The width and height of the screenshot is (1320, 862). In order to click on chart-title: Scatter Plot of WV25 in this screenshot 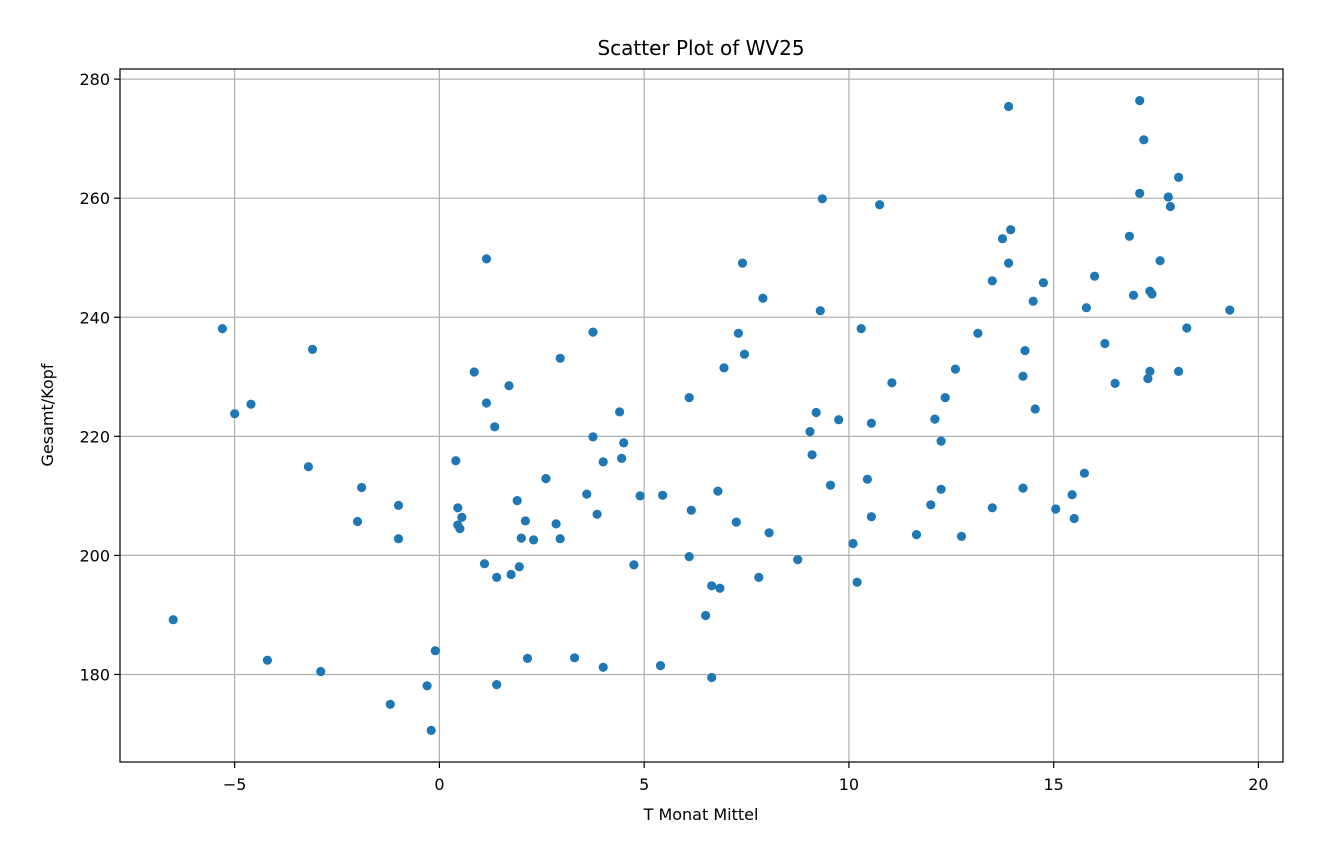, I will do `click(700, 48)`.